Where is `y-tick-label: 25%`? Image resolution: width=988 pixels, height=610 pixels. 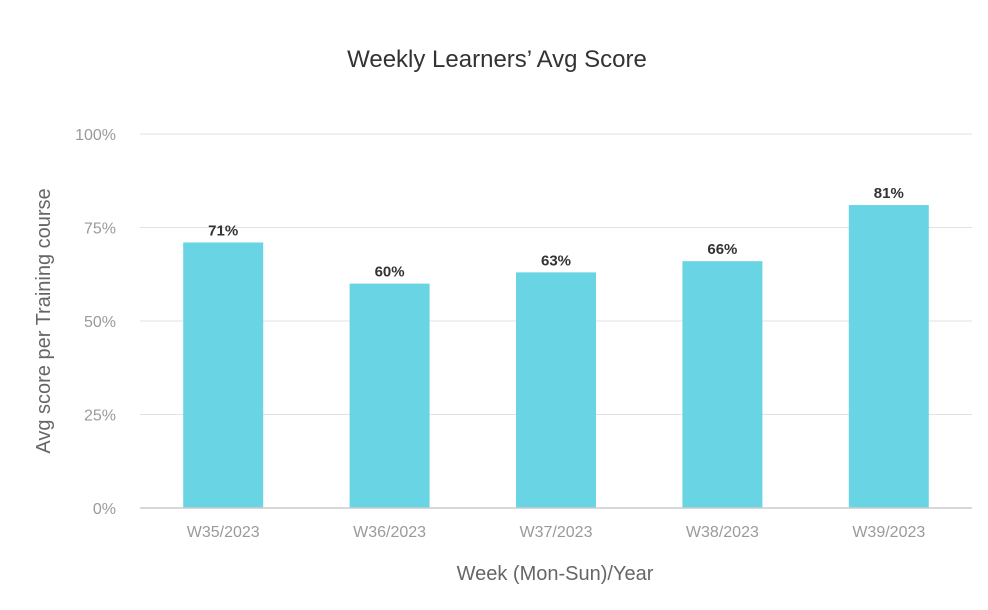 y-tick-label: 25% is located at coordinates (100, 416).